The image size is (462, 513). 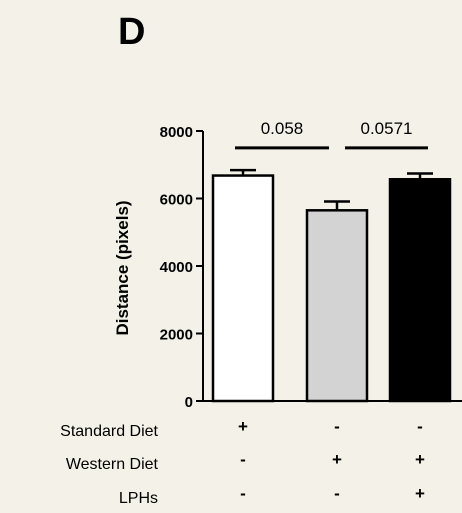 What do you see at coordinates (122, 267) in the screenshot?
I see `y-axis-label: Distance (pixels)` at bounding box center [122, 267].